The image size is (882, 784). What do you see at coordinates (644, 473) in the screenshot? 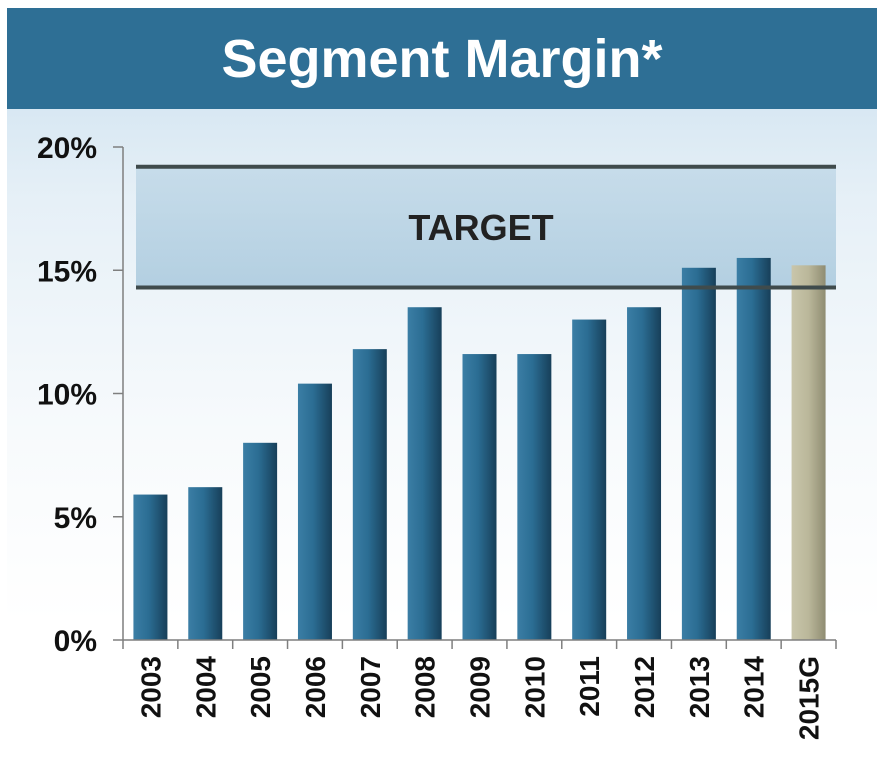
I see `bar-2012` at bounding box center [644, 473].